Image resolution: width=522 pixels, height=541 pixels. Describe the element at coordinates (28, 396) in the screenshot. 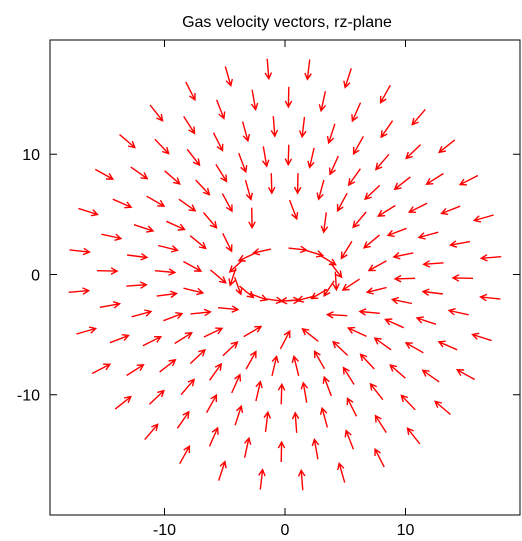

I see `y-tick-label: -10` at that location.